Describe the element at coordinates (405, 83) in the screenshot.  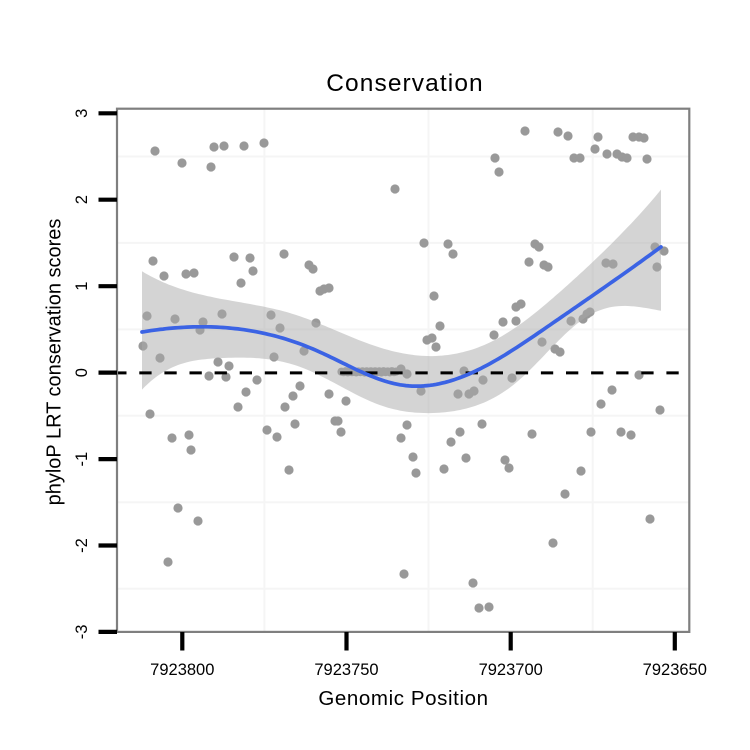
I see `svg-text: Conservation` at that location.